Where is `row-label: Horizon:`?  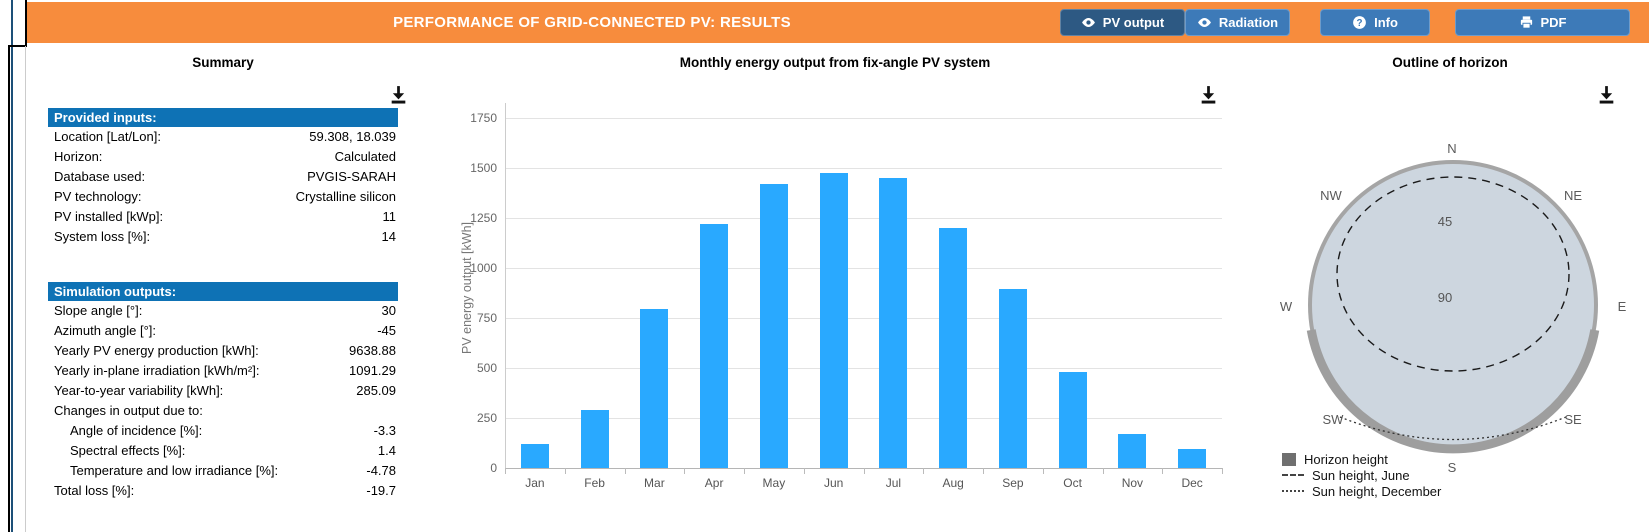 row-label: Horizon: is located at coordinates (78, 156).